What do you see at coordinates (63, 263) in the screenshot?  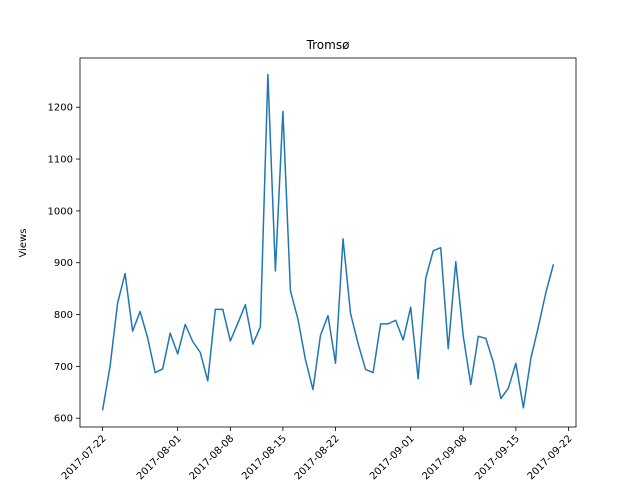 I see `y-tick-label: 900` at bounding box center [63, 263].